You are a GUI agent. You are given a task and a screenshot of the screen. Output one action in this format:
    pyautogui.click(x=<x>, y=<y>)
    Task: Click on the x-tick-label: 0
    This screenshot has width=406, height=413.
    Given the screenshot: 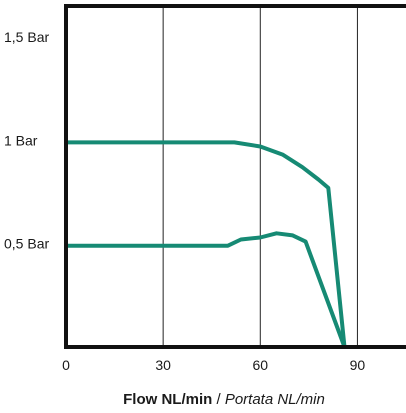 What is the action you would take?
    pyautogui.click(x=66, y=365)
    